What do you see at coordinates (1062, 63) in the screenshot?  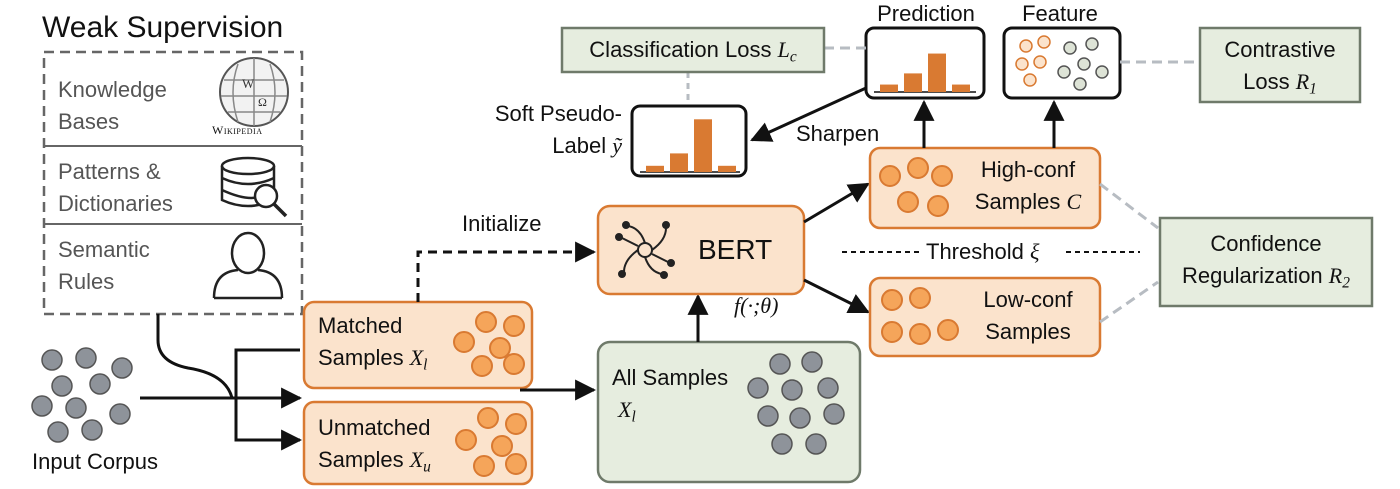 I see `feature-dots` at bounding box center [1062, 63].